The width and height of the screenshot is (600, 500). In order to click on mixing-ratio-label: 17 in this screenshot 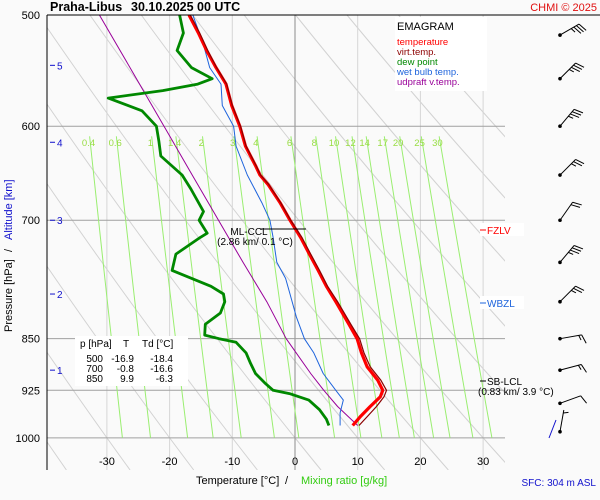, I will do `click(382, 143)`.